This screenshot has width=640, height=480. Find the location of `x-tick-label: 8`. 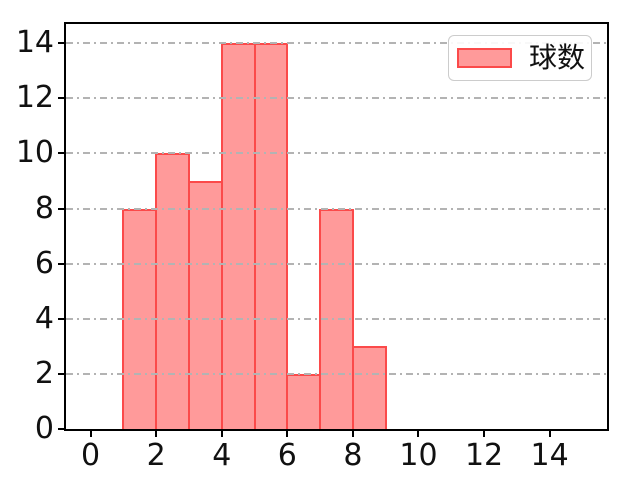

x-tick-label: 8 is located at coordinates (353, 455).